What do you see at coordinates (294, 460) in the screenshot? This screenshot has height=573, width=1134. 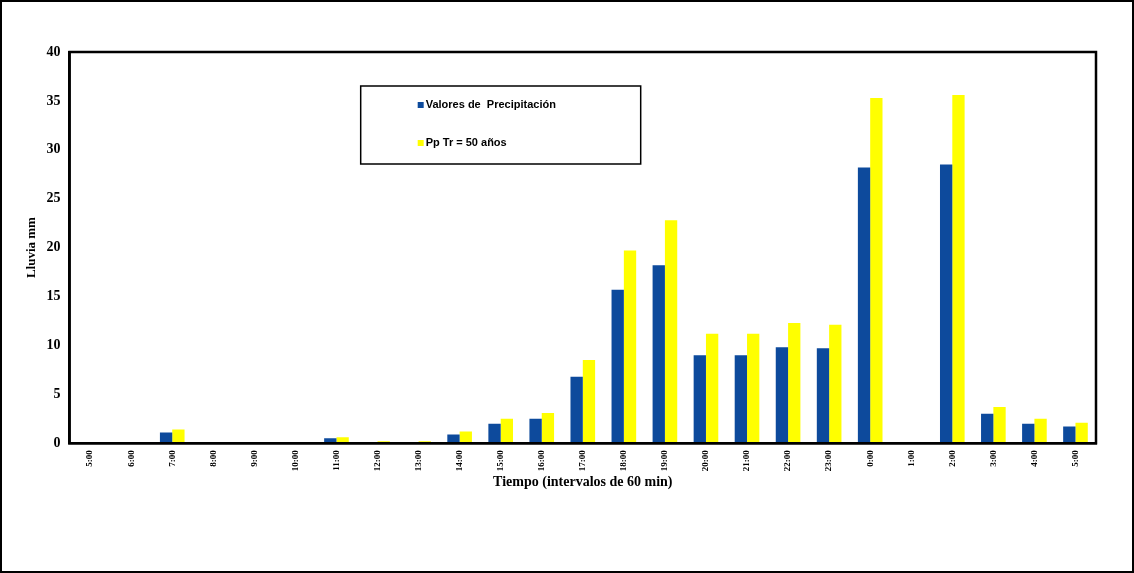 I see `x-tick-label: 10:00` at bounding box center [294, 460].